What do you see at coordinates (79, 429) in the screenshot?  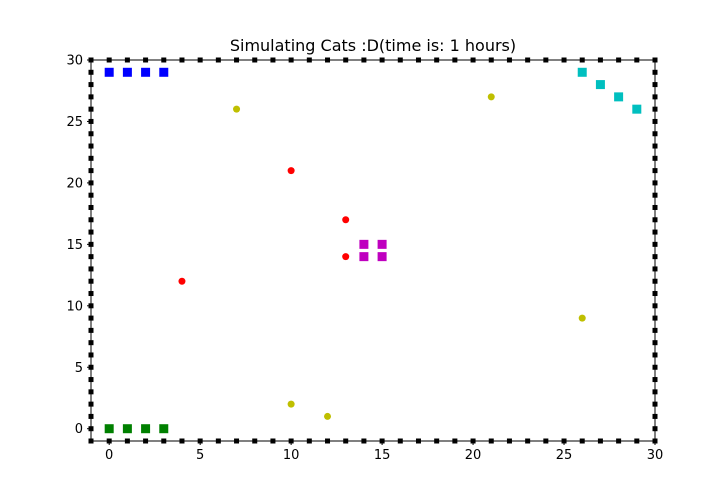 I see `y-tick-label: 0` at bounding box center [79, 429].